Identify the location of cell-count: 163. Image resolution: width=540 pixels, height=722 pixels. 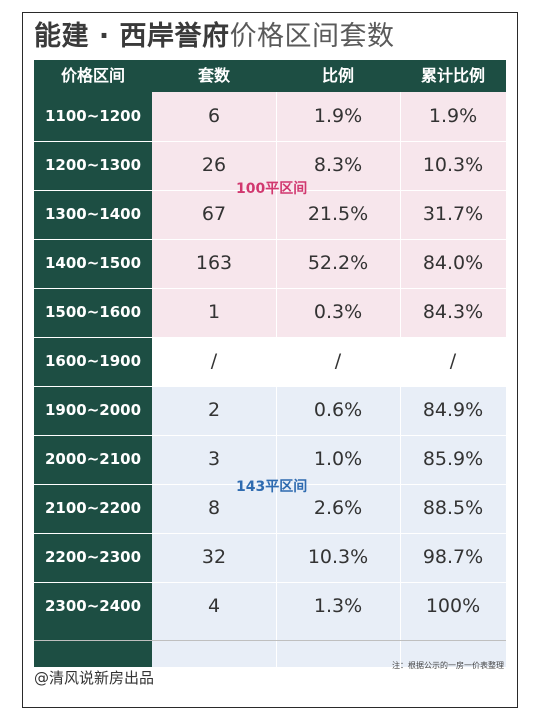
(214, 263).